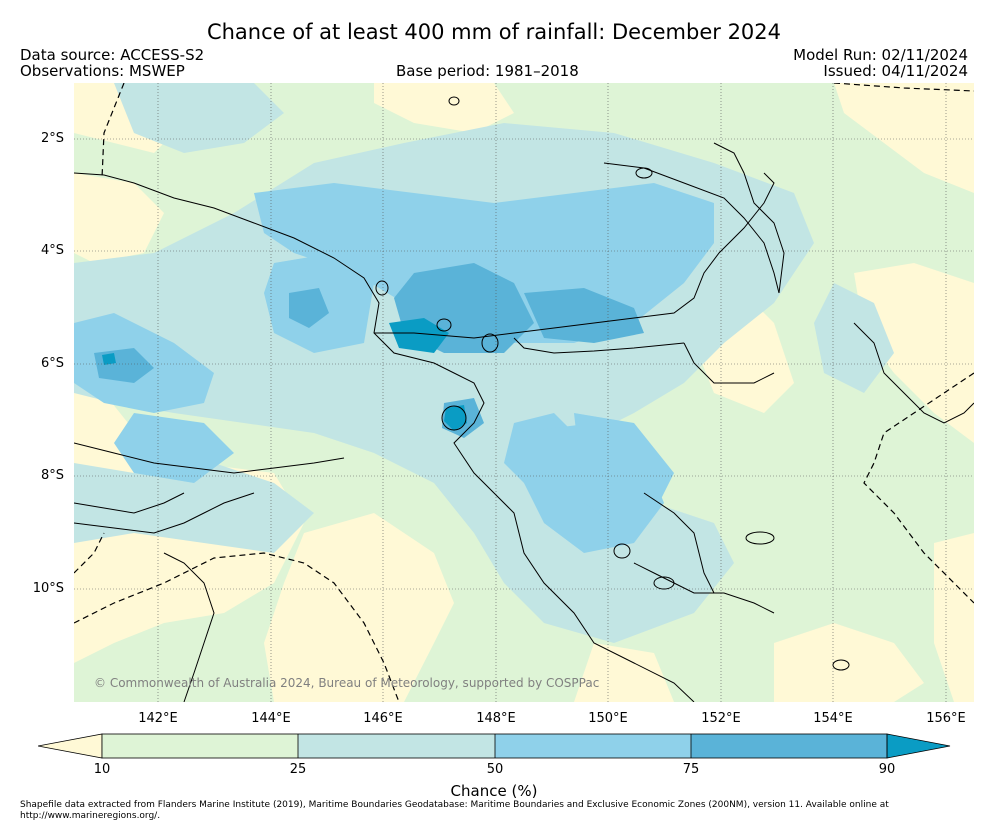 The image size is (988, 827). I want to click on lon-label-144e: 144°E, so click(271, 718).